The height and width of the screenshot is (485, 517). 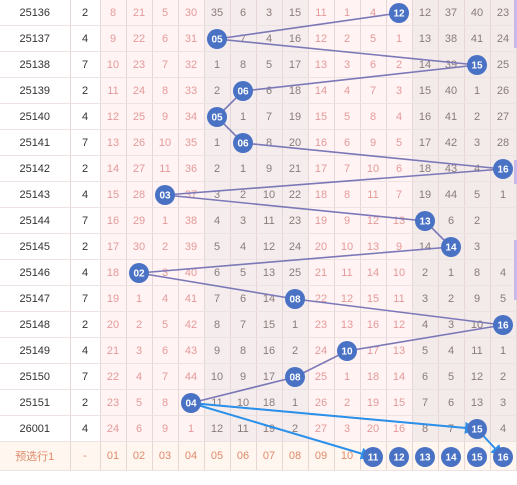 I want to click on number-cell: 12, so click(x=269, y=246).